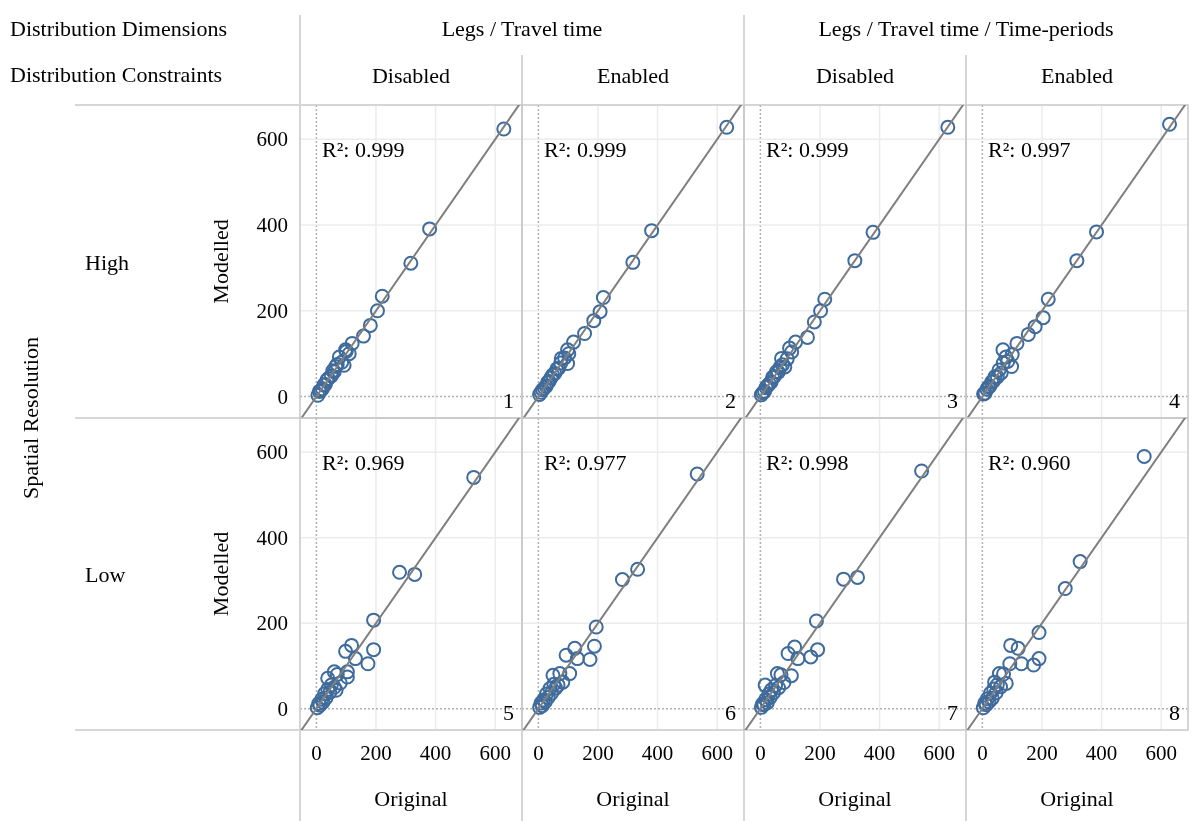  What do you see at coordinates (952, 712) in the screenshot?
I see `annotation: 7` at bounding box center [952, 712].